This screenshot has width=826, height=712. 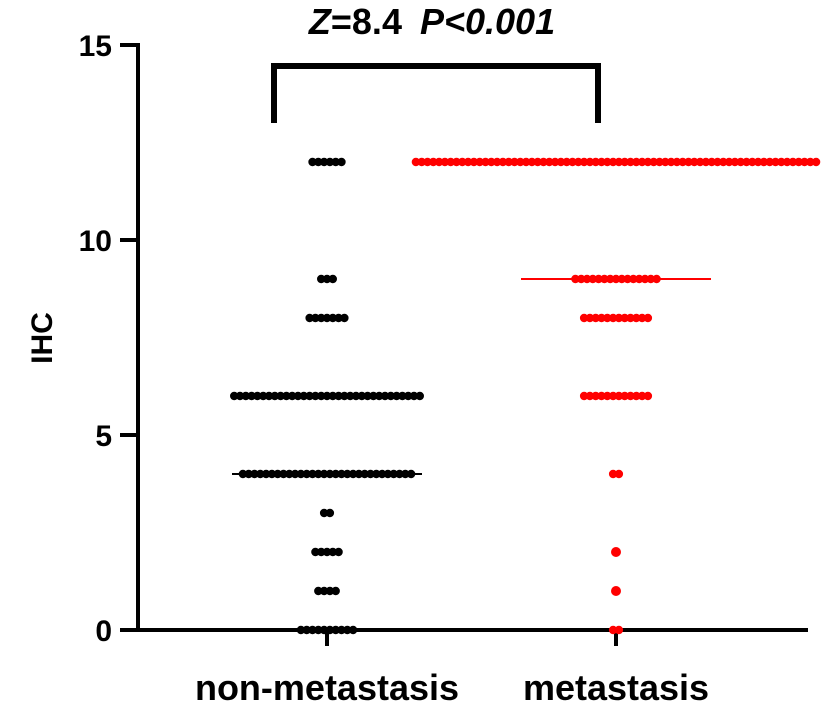 I want to click on y-tick-label: 5, so click(x=103, y=436).